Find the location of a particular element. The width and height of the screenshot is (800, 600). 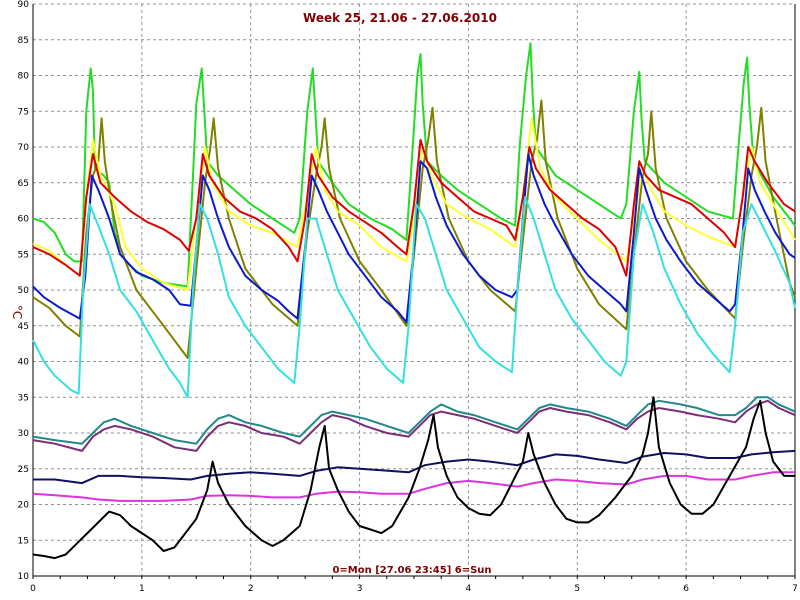

y-tick-label: 70 is located at coordinates (24, 148).